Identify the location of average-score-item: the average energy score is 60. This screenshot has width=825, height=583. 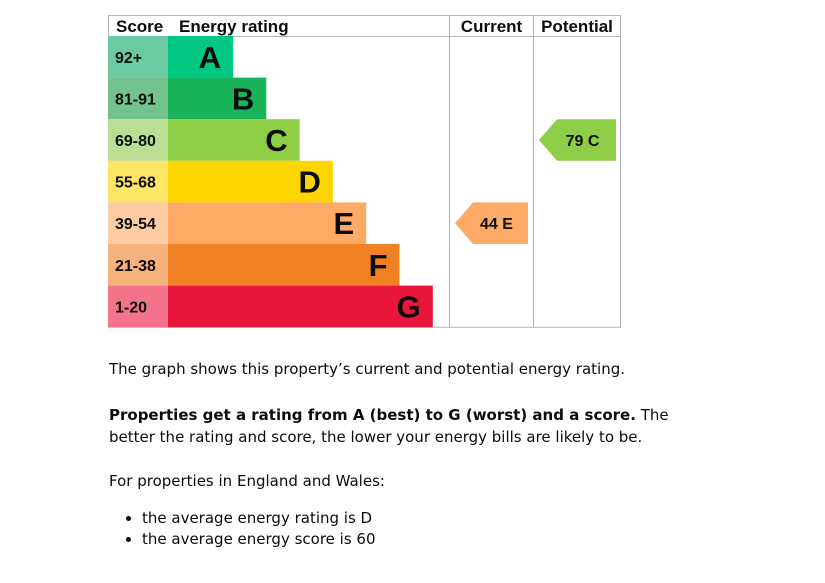
(259, 539).